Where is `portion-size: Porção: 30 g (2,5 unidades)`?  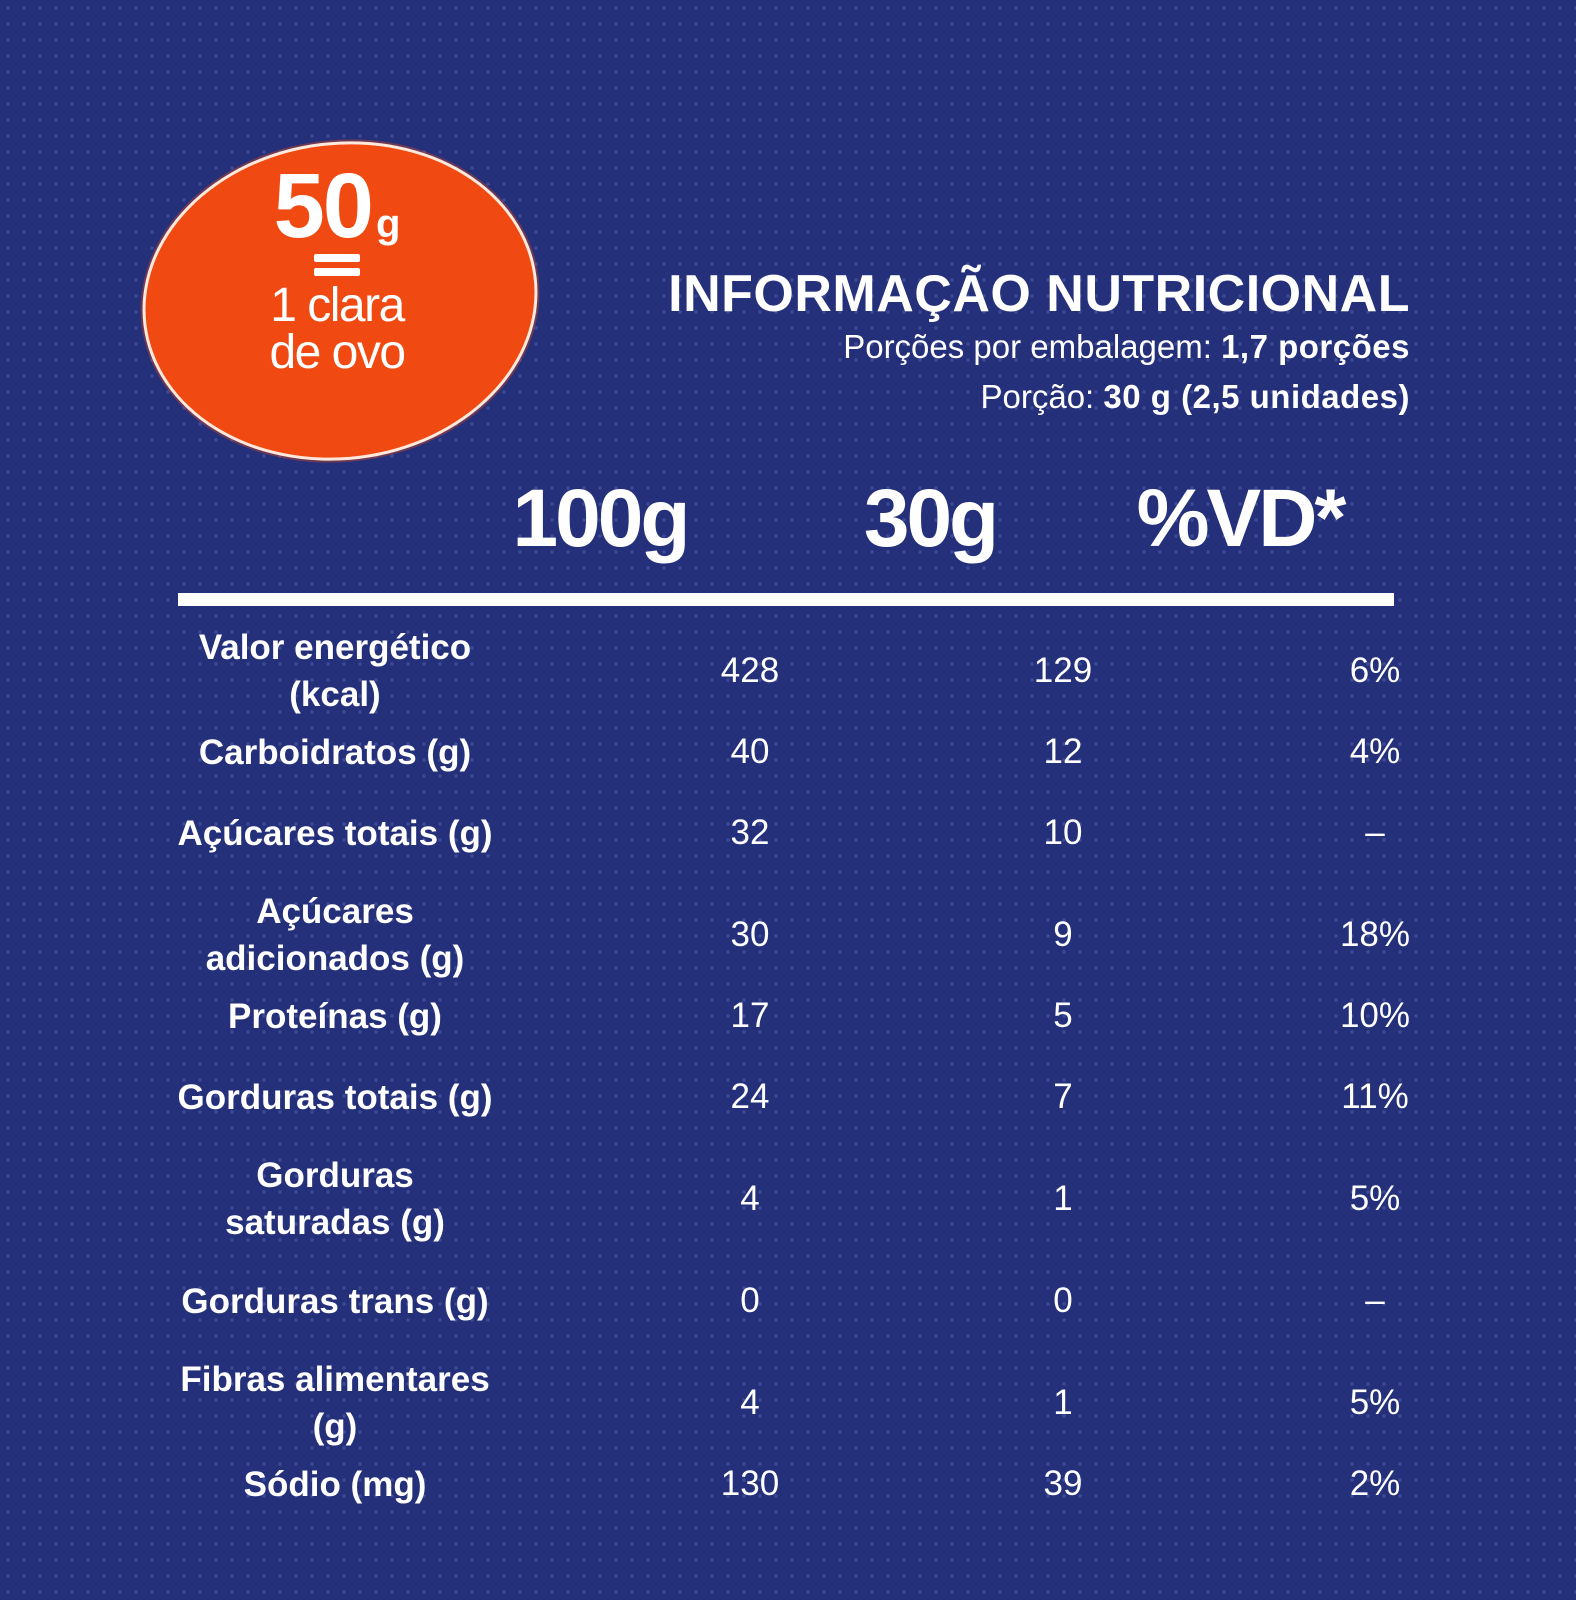
portion-size: Porção: 30 g (2,5 unidades) is located at coordinates (985, 397).